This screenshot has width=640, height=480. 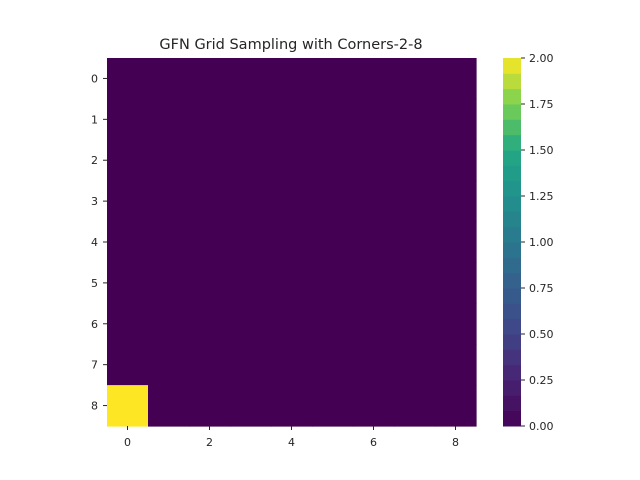 What do you see at coordinates (94, 119) in the screenshot?
I see `y-tick-label: 1` at bounding box center [94, 119].